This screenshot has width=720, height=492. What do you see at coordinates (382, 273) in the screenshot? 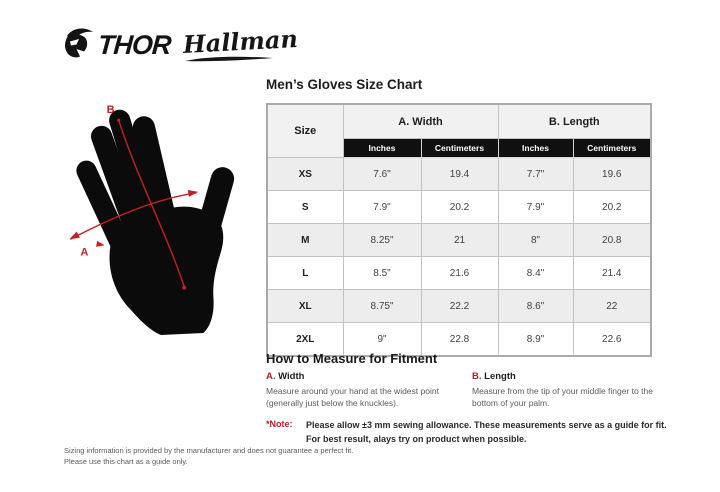
I see `cell-width-in: 8.5"` at bounding box center [382, 273].